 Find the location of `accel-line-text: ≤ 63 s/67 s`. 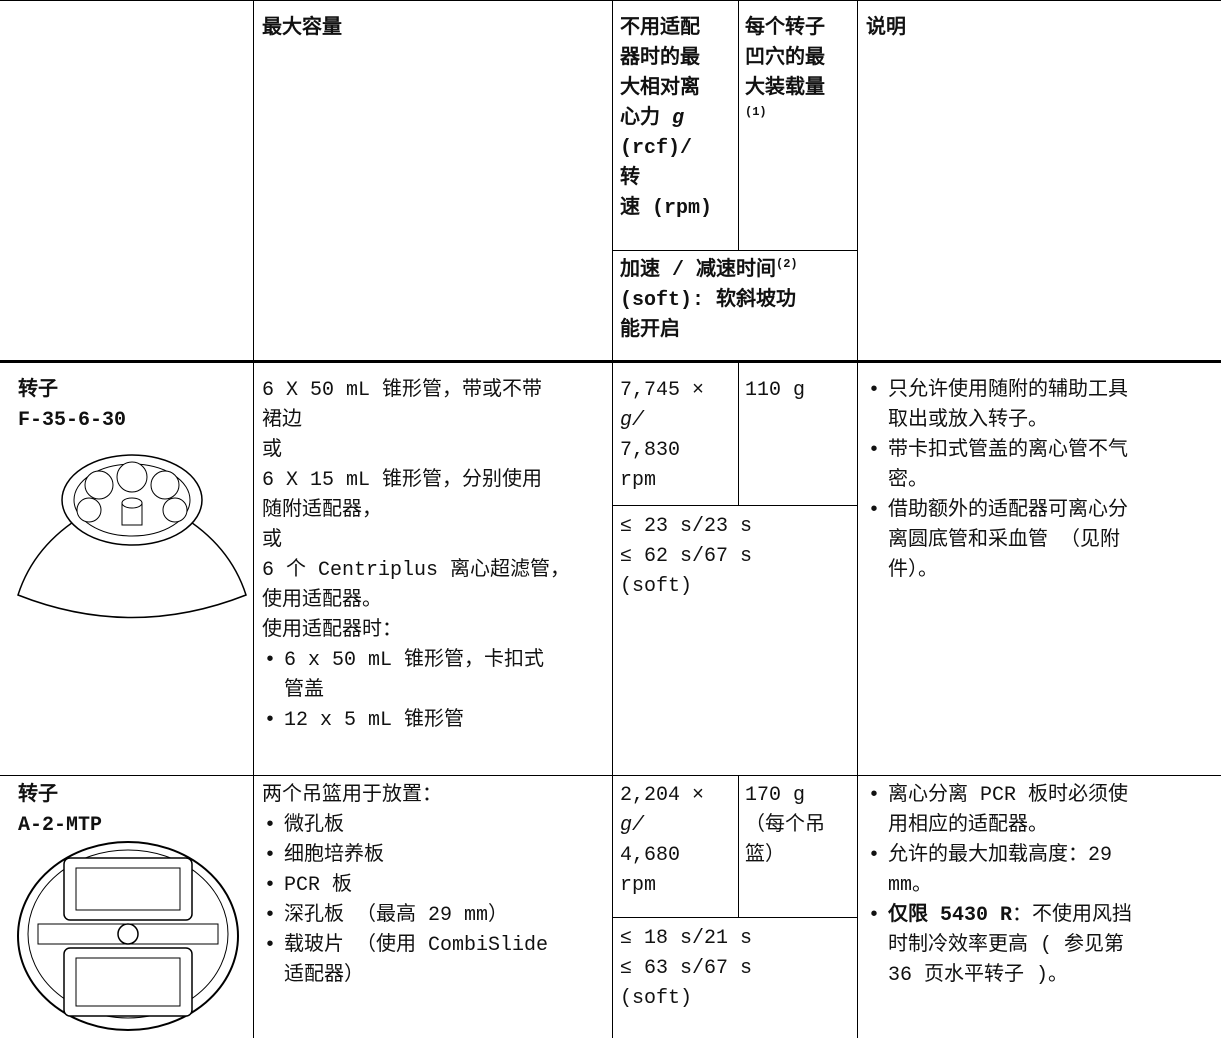

accel-line-text: ≤ 63 s/67 s is located at coordinates (686, 968).